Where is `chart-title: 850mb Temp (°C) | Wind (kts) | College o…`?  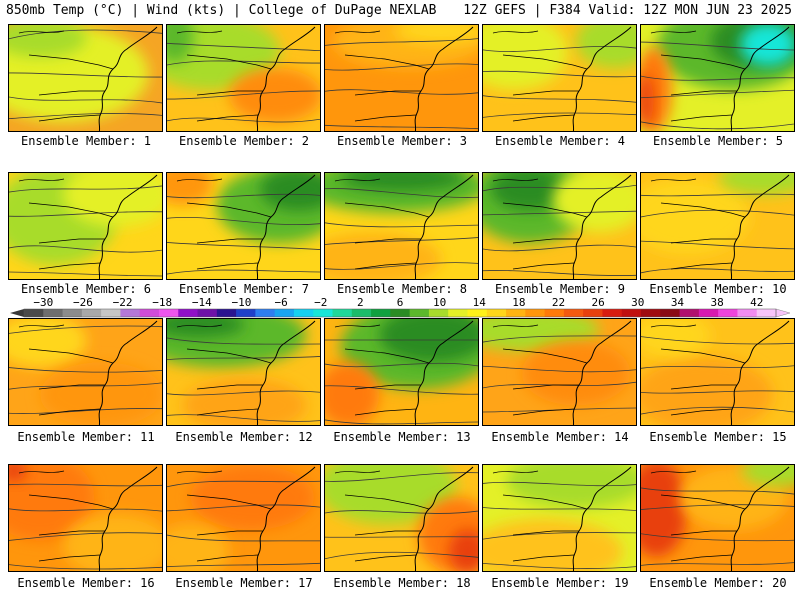 chart-title: 850mb Temp (°C) | Wind (kts) | College o… is located at coordinates (221, 10).